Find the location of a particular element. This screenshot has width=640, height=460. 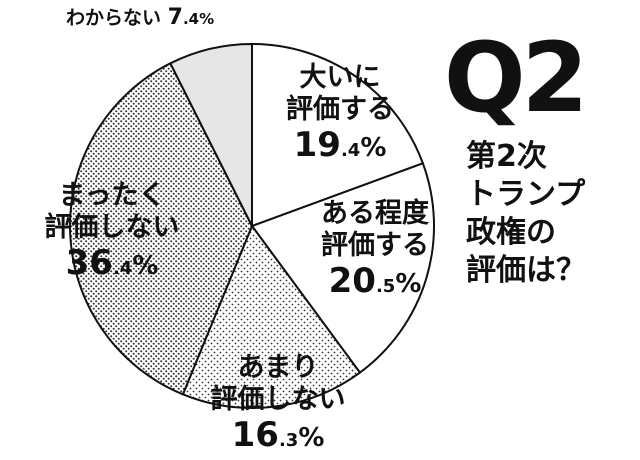

question-line-1: 第2次 is located at coordinates (506, 156).